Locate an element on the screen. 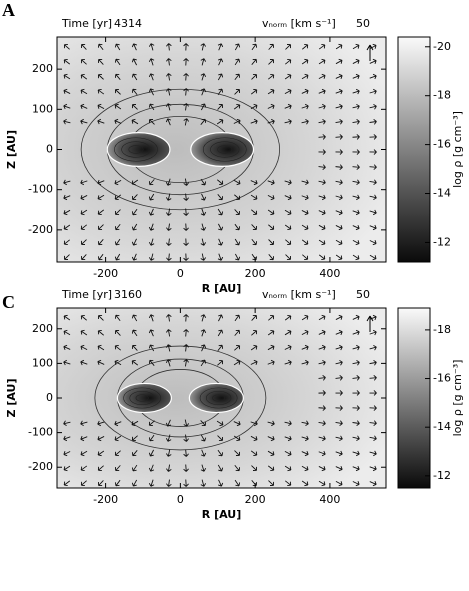  time-value: 3160 is located at coordinates (128, 294).